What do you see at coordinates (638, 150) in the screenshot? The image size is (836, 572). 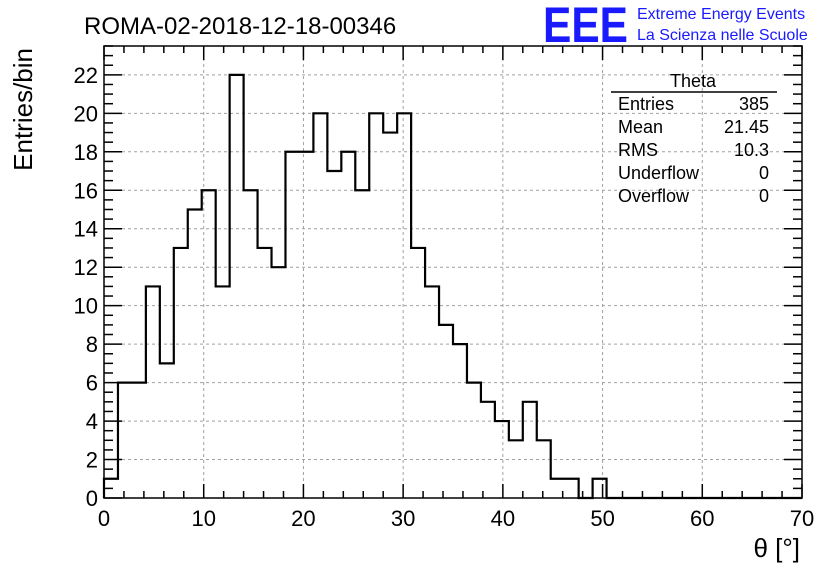 I see `stats-label-rms: RMS` at bounding box center [638, 150].